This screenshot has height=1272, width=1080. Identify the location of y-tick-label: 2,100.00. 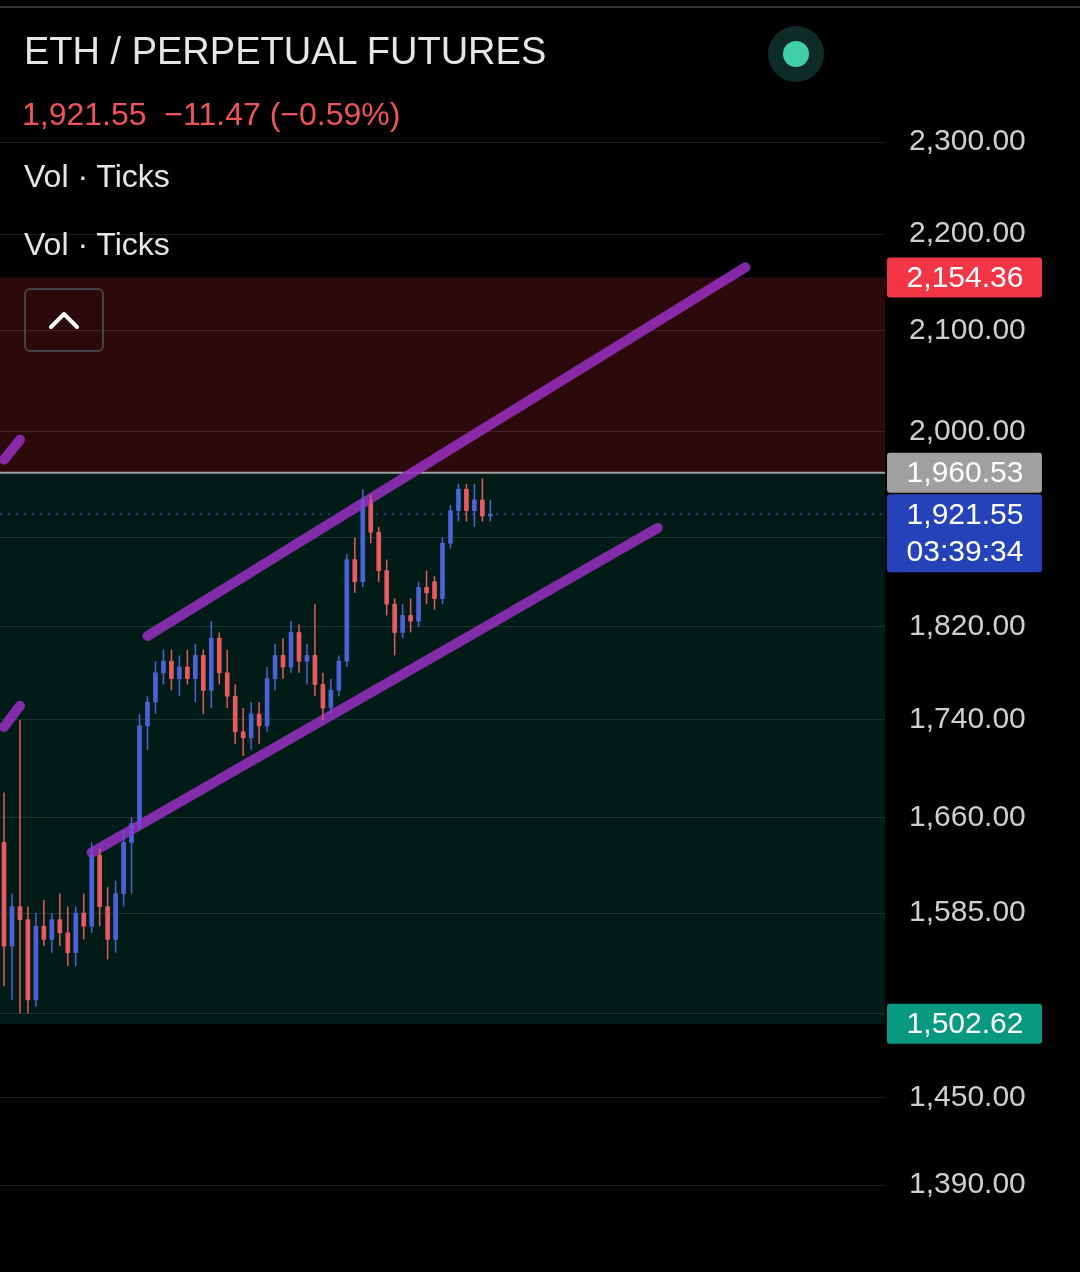
(967, 328).